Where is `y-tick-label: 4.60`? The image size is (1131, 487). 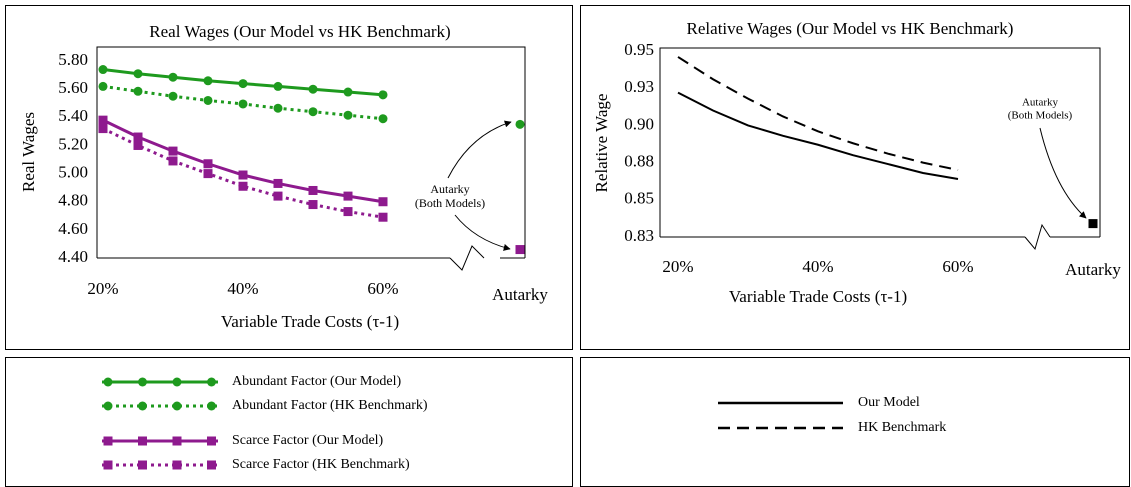 y-tick-label: 4.60 is located at coordinates (73, 228).